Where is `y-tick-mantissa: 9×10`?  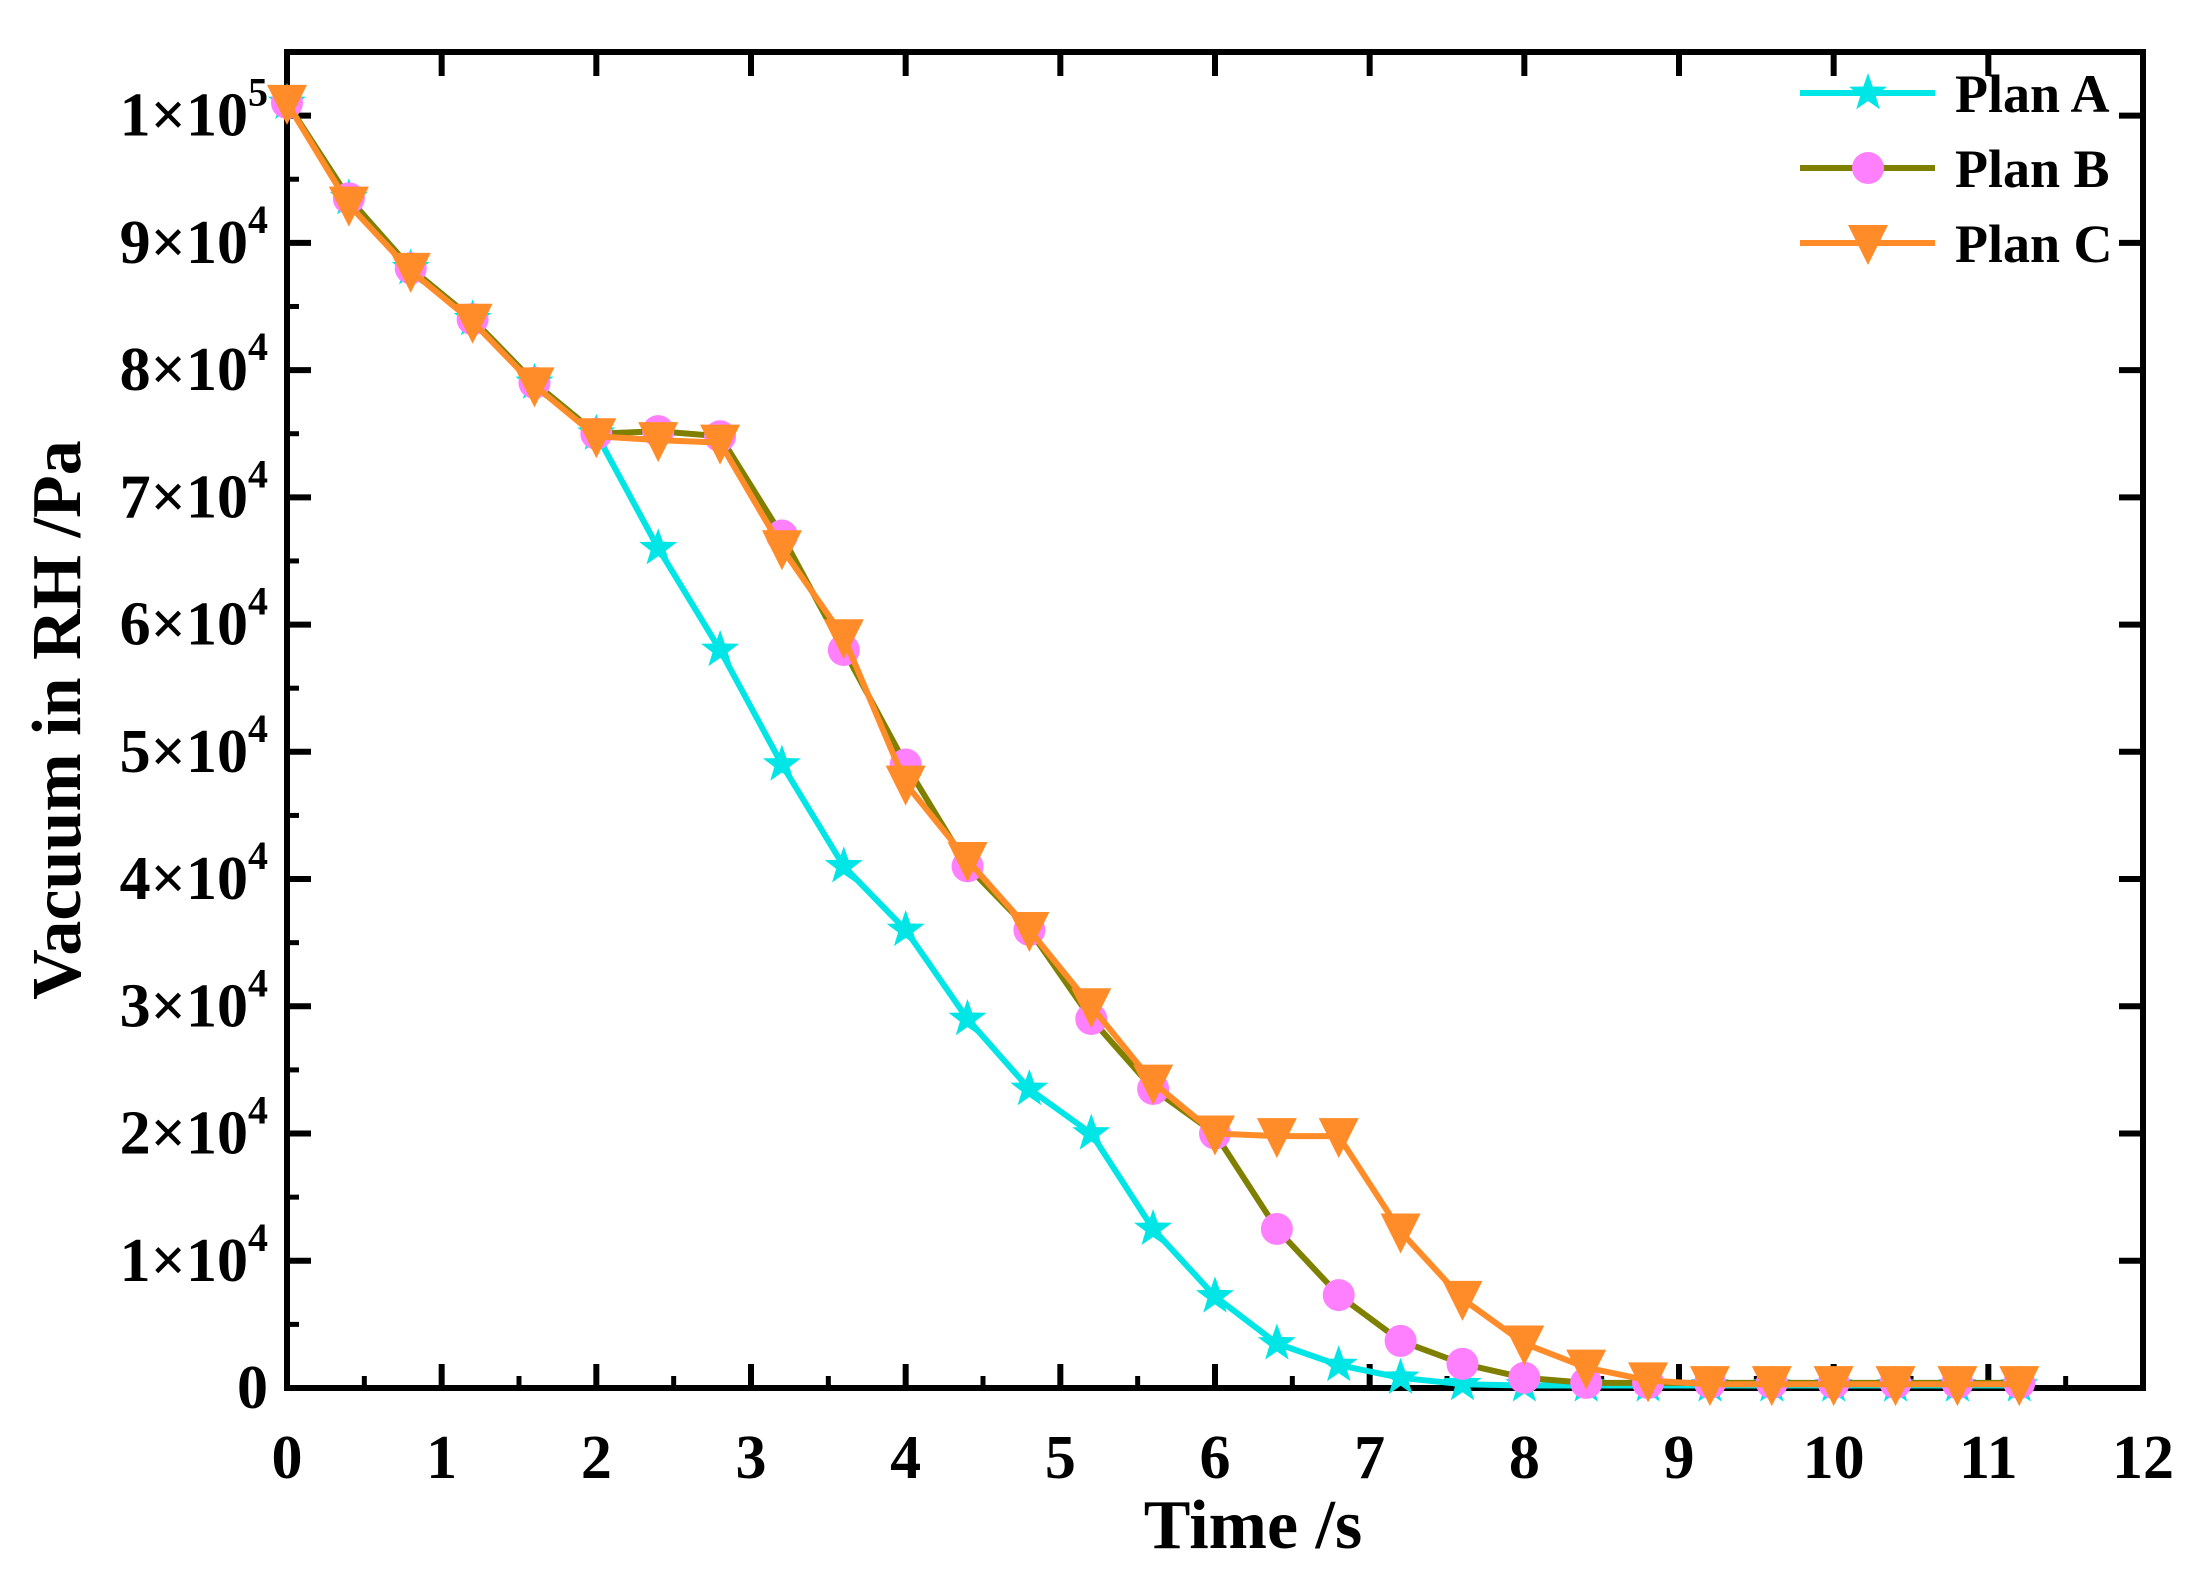 y-tick-mantissa: 9×10 is located at coordinates (184, 243).